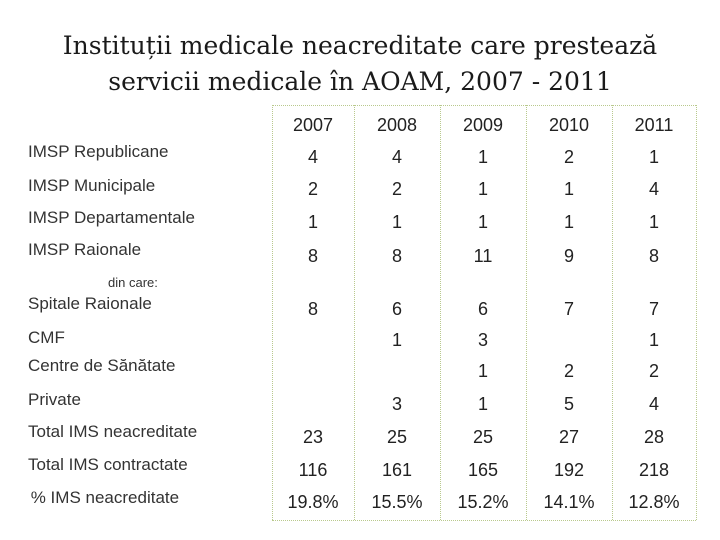 The width and height of the screenshot is (720, 540). Describe the element at coordinates (313, 437) in the screenshot. I see `cell-value: 23` at that location.